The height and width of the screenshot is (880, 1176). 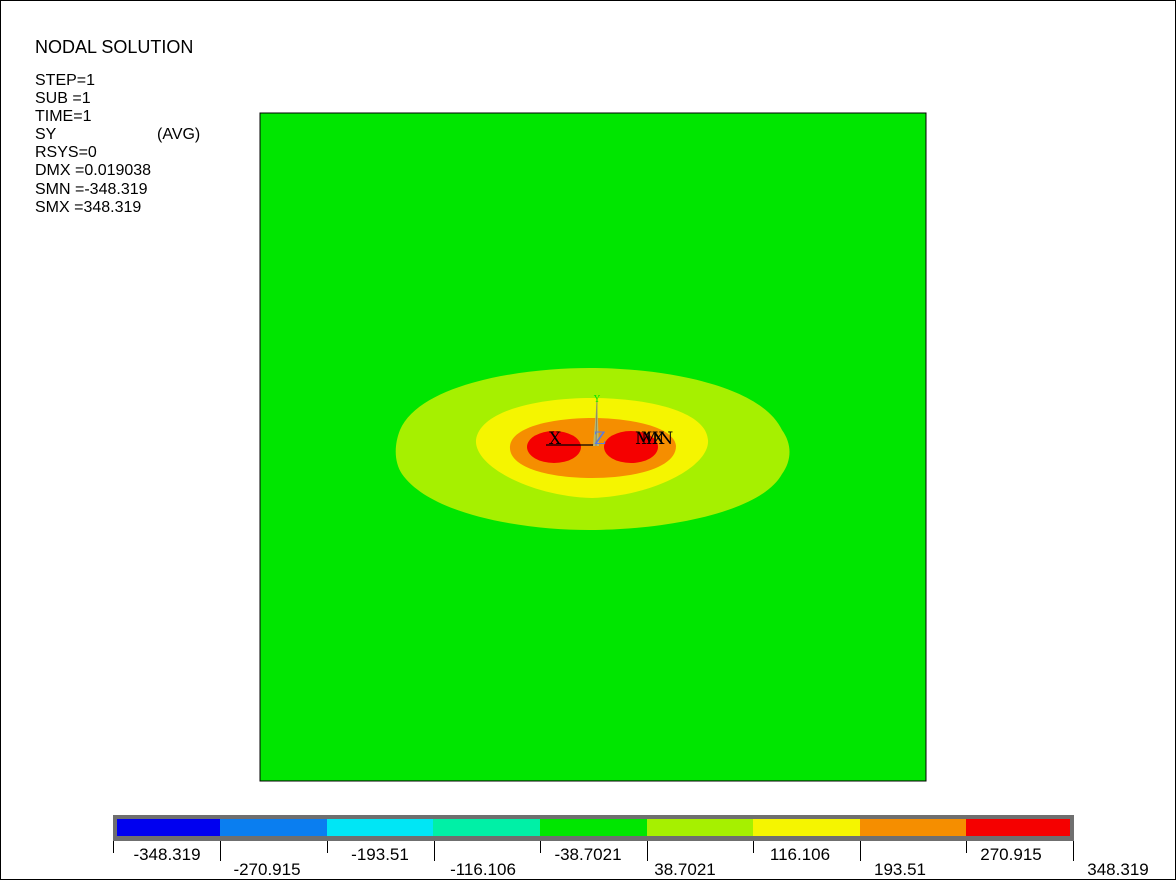 What do you see at coordinates (117, 135) in the screenshot?
I see `info-component: SY (AVG)` at bounding box center [117, 135].